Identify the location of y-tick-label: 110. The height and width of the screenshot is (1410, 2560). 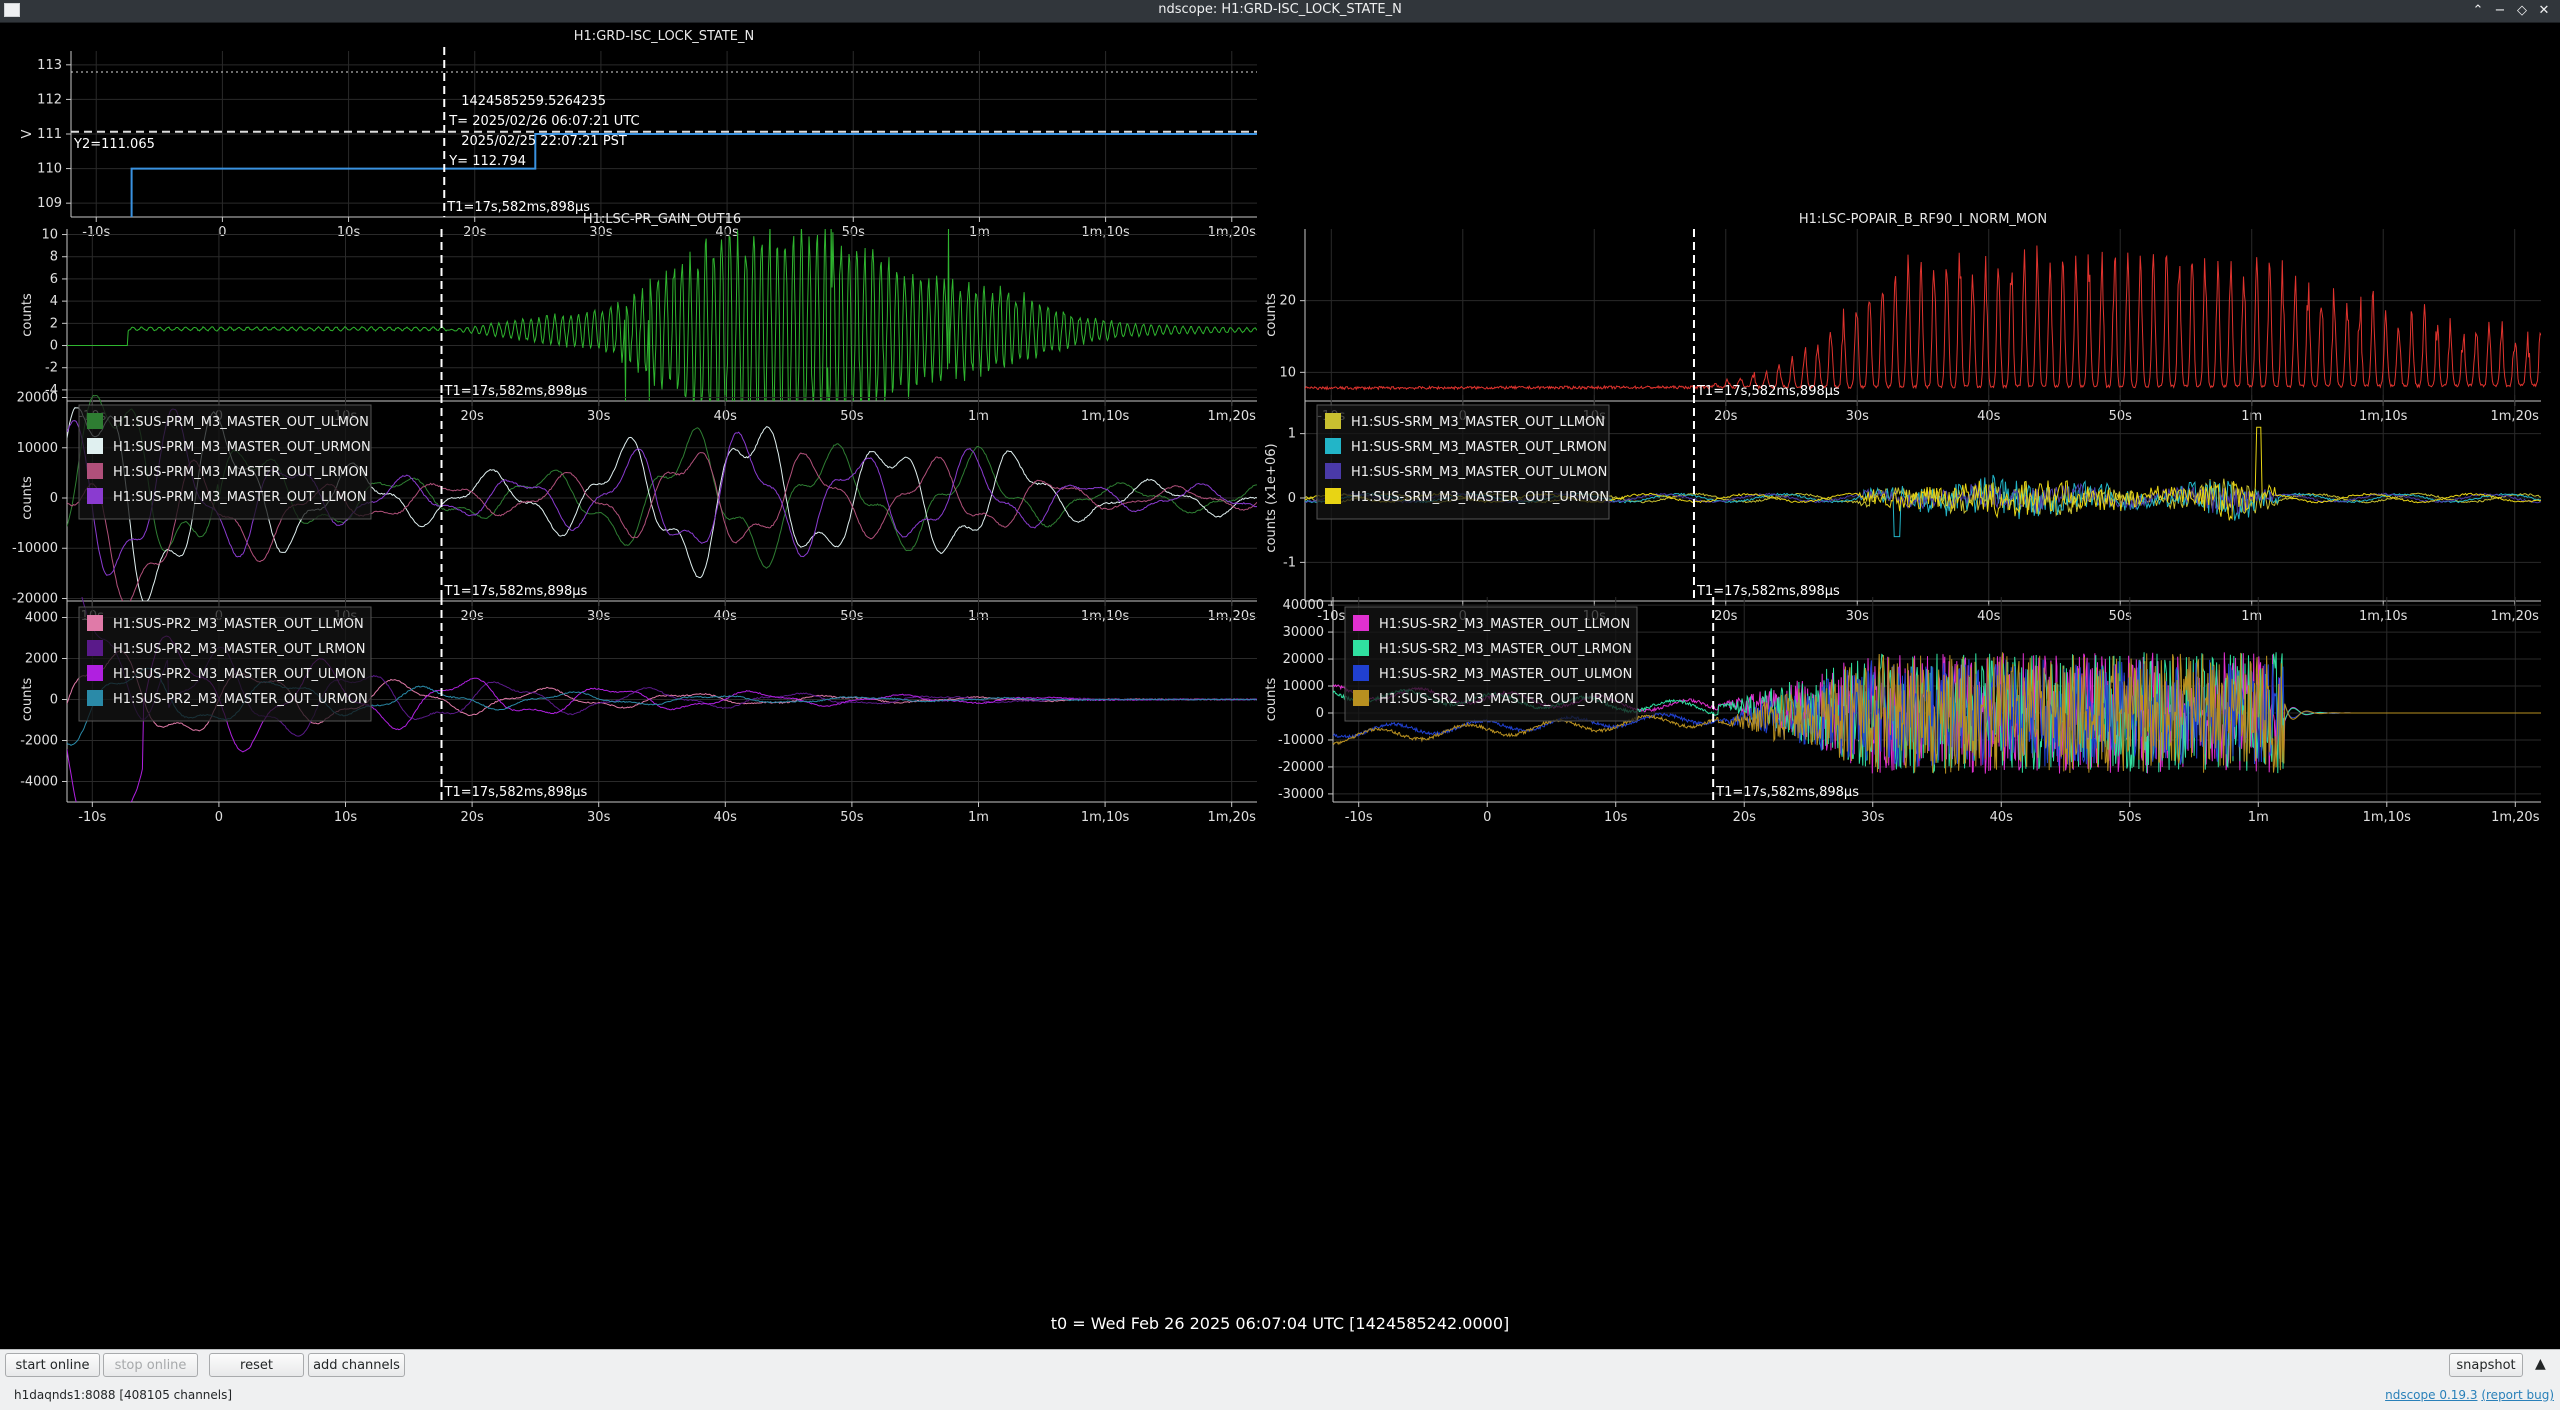
(49, 169).